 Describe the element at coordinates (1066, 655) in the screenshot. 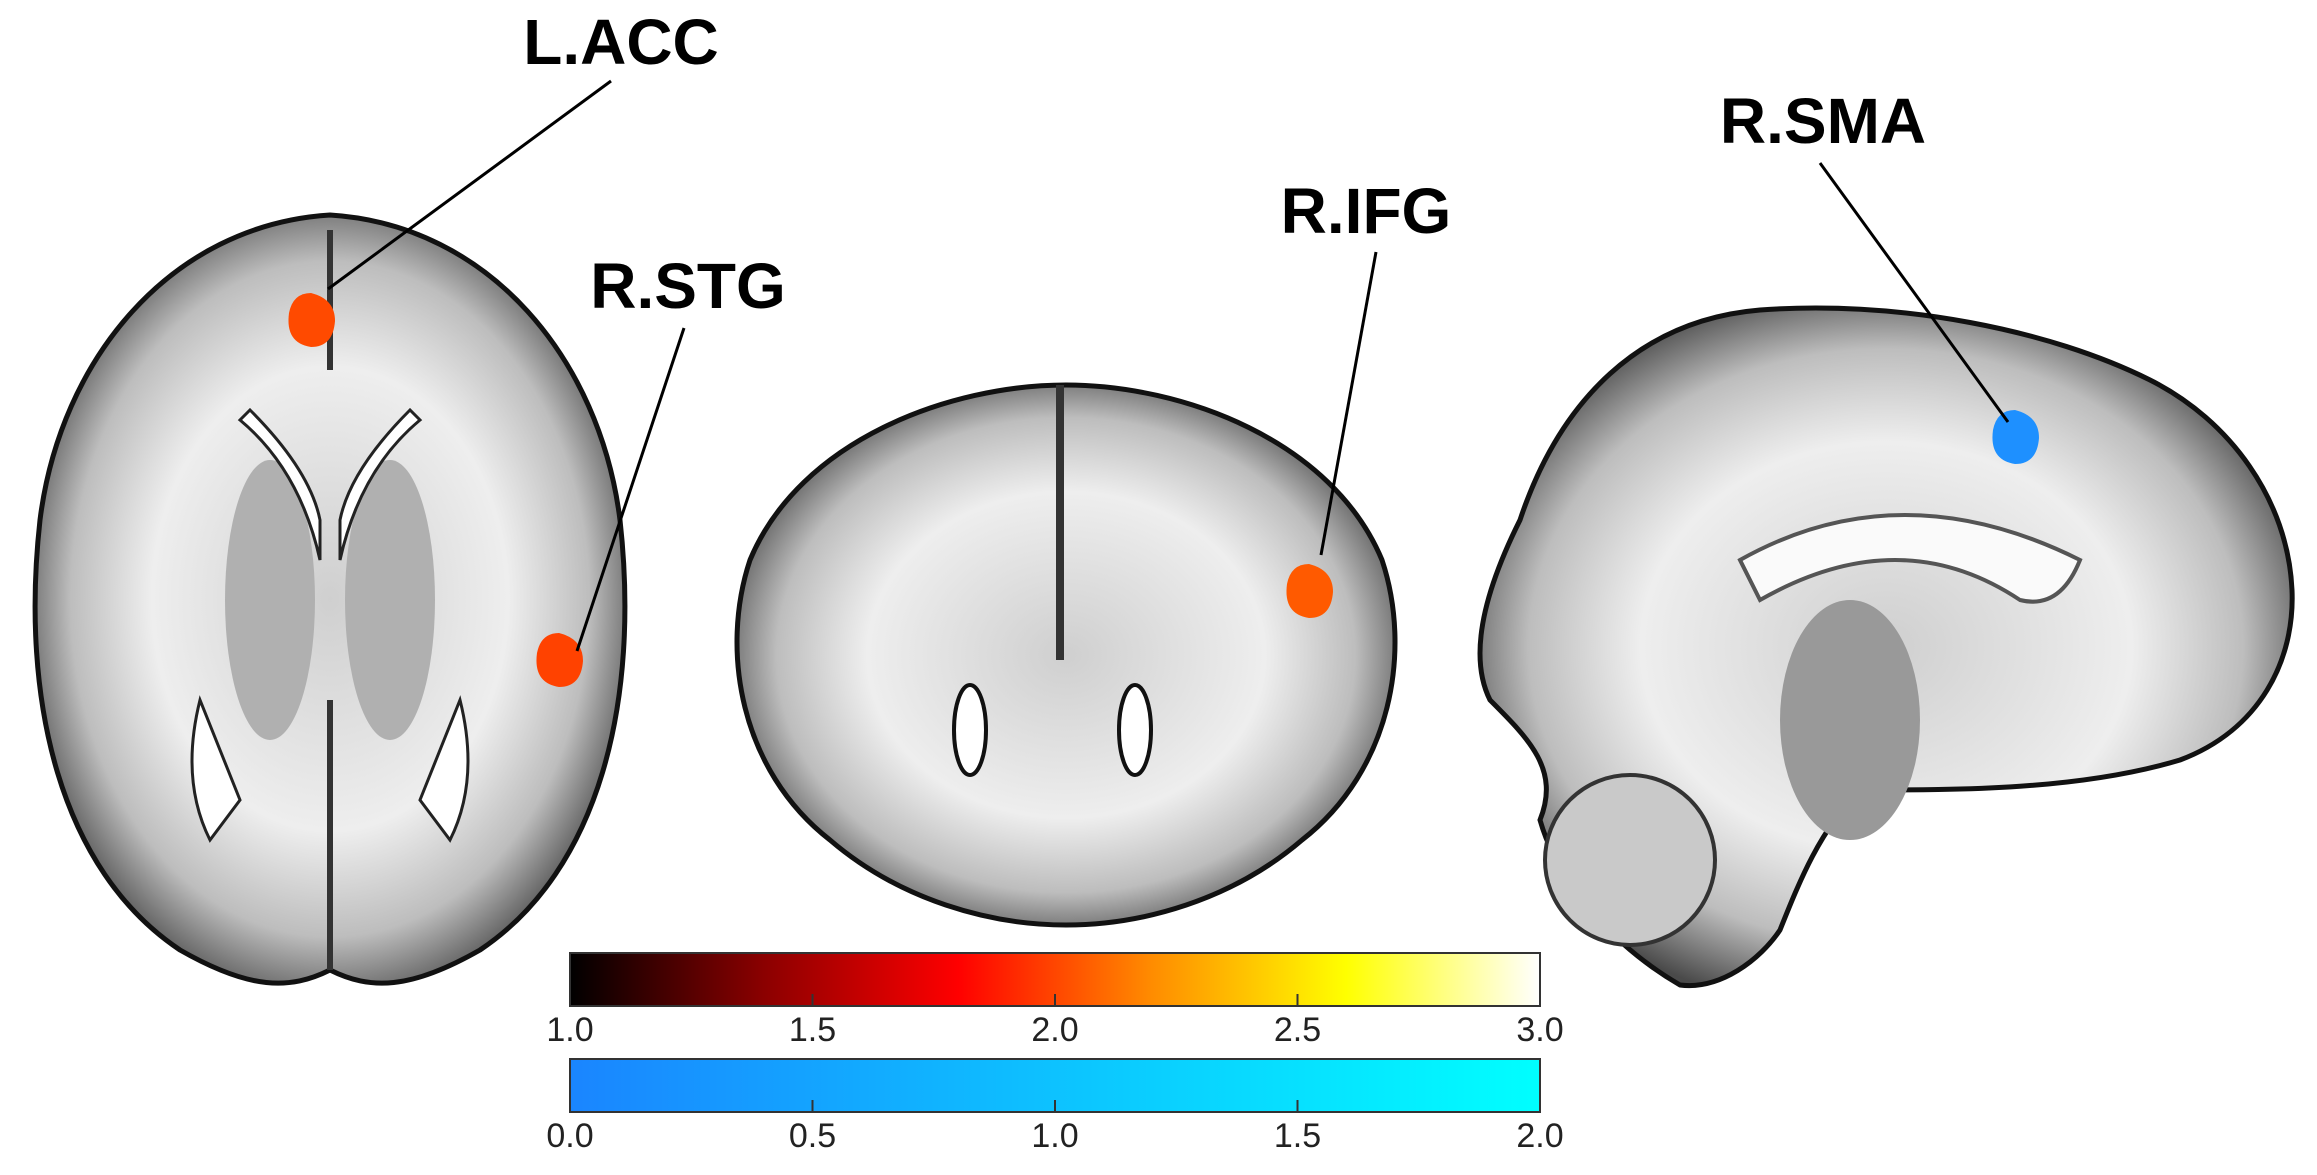

I see `coronal-slice` at that location.